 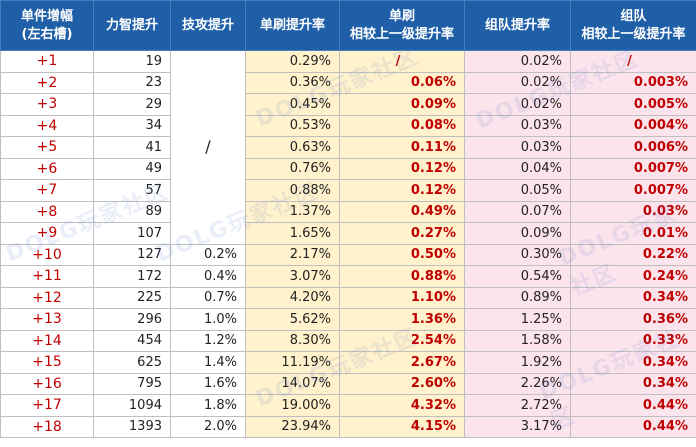 I want to click on table-row: +12 225 0.7% 4.20% 1.10% 0.89% 0.34%, so click(x=348, y=297).